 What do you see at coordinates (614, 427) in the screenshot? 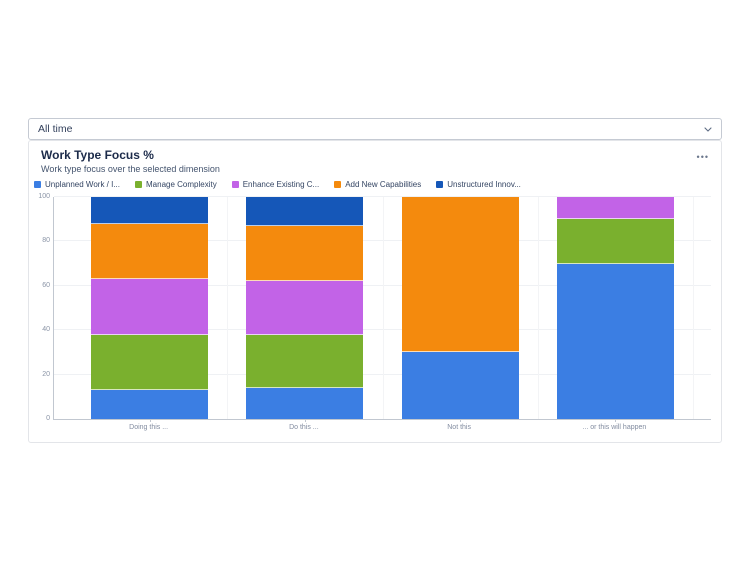
I see `x-axis-label: ... or this will happen` at bounding box center [614, 427].